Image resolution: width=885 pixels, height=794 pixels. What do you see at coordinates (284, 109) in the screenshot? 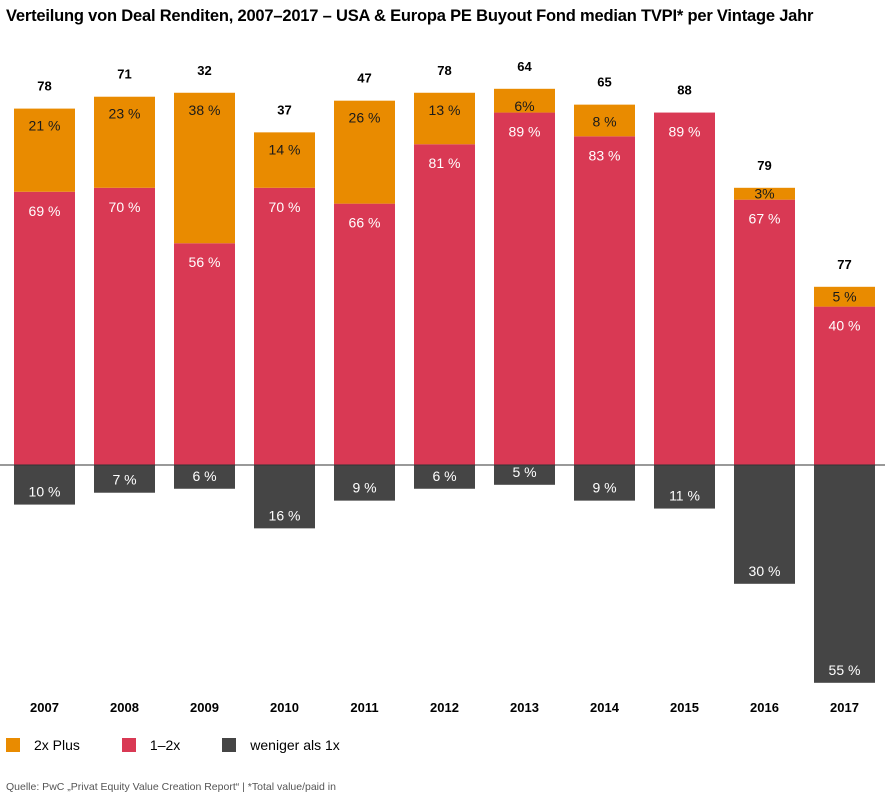
I see `total-label-2010: 37` at bounding box center [284, 109].